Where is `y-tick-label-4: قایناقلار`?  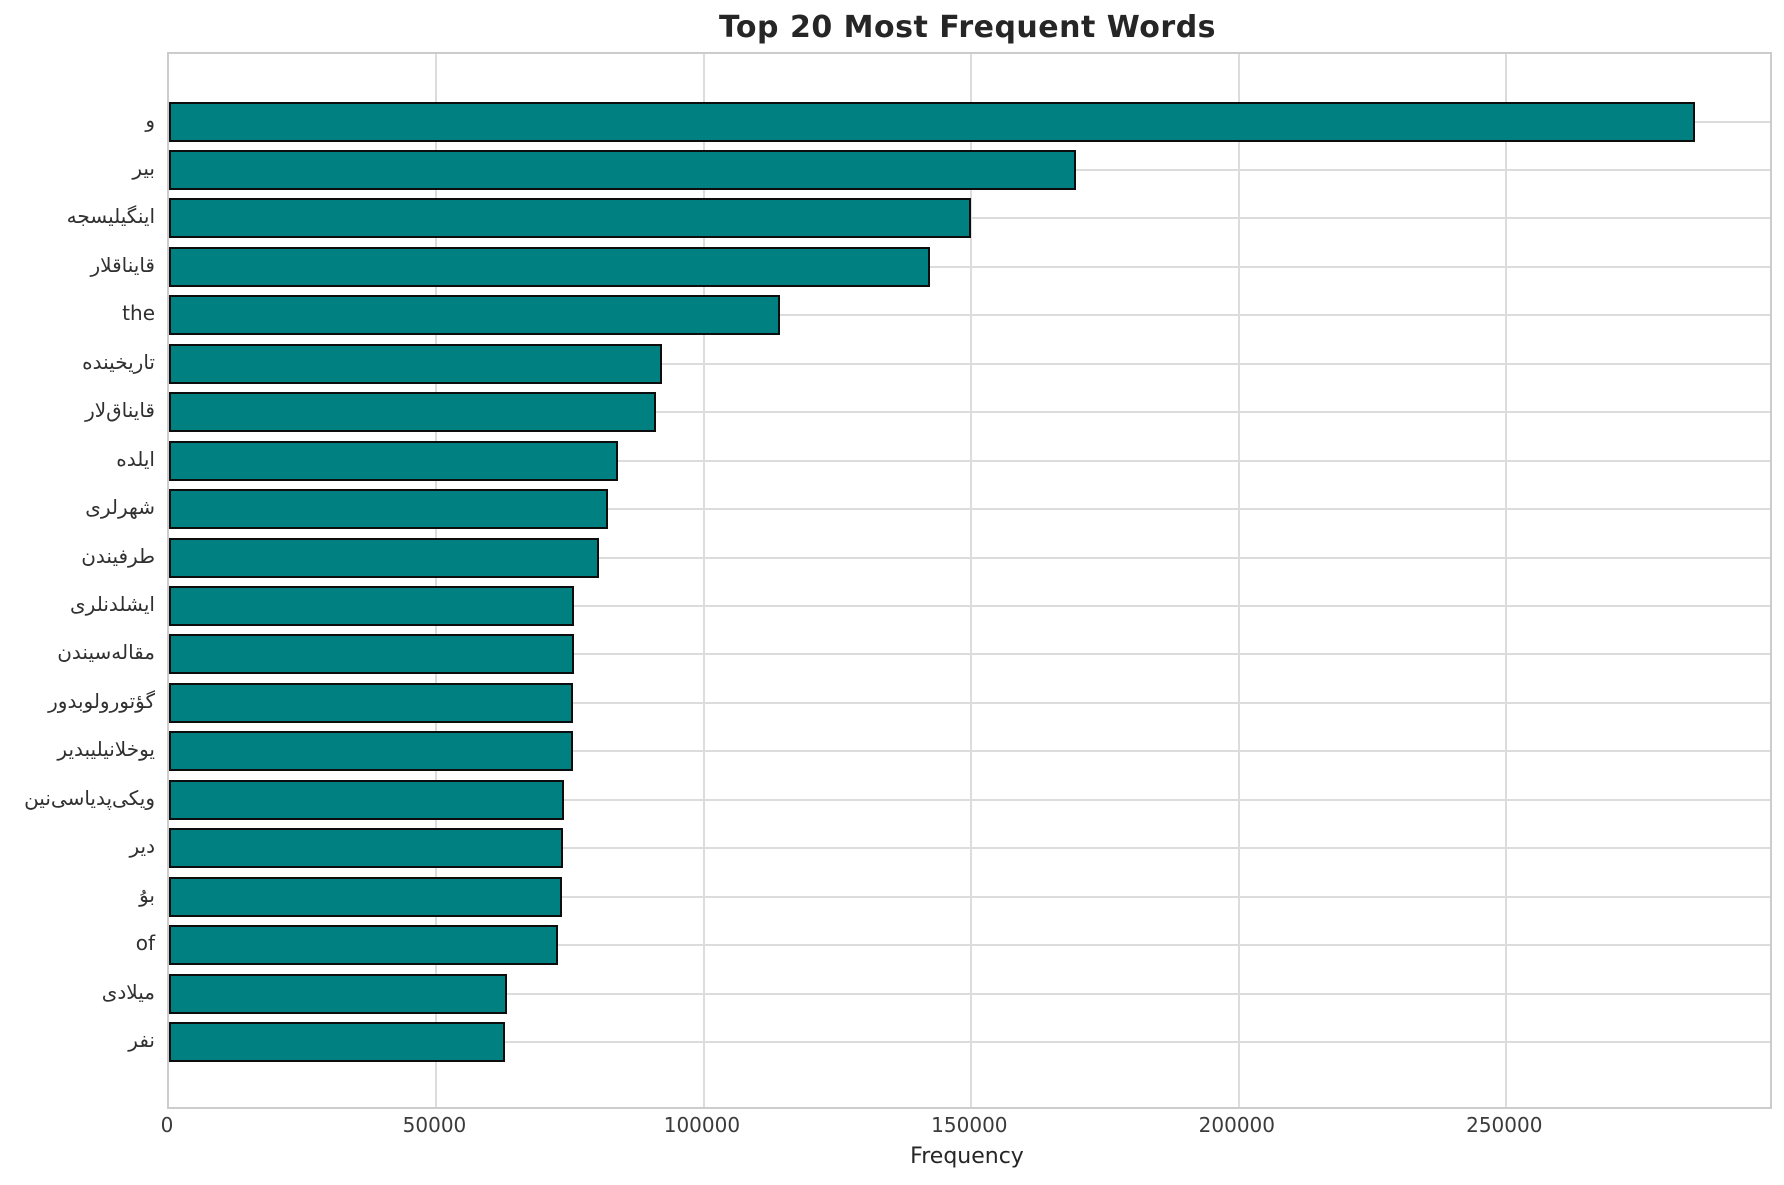 y-tick-label-4: قایناقلار is located at coordinates (122, 264).